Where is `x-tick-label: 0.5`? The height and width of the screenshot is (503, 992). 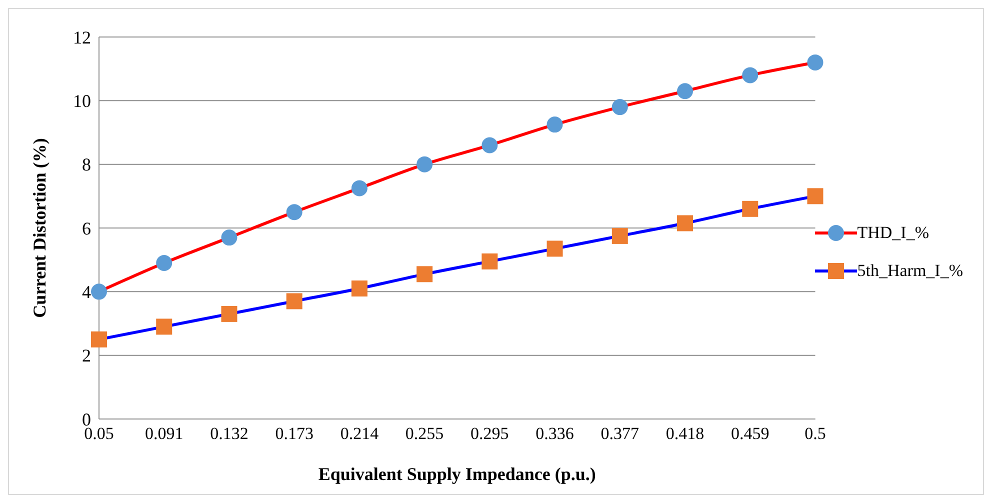 x-tick-label: 0.5 is located at coordinates (815, 434).